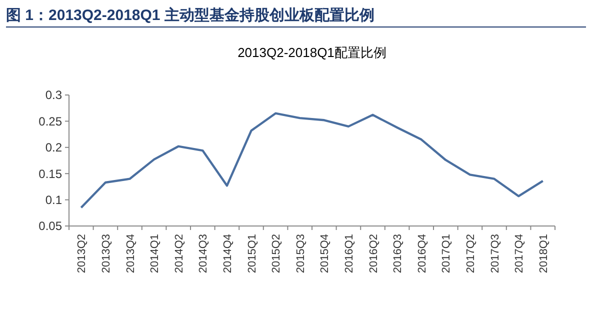  What do you see at coordinates (130, 254) in the screenshot?
I see `x-tick-label: 2013Q4` at bounding box center [130, 254].